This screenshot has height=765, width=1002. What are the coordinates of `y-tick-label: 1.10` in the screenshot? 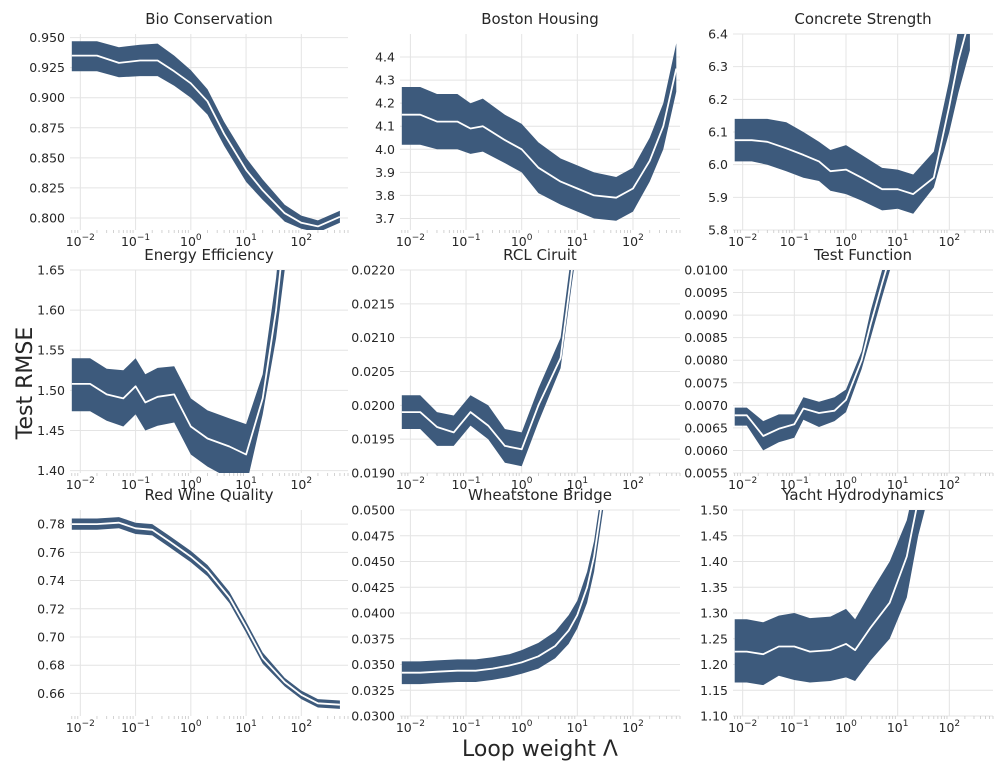 It's located at (714, 716).